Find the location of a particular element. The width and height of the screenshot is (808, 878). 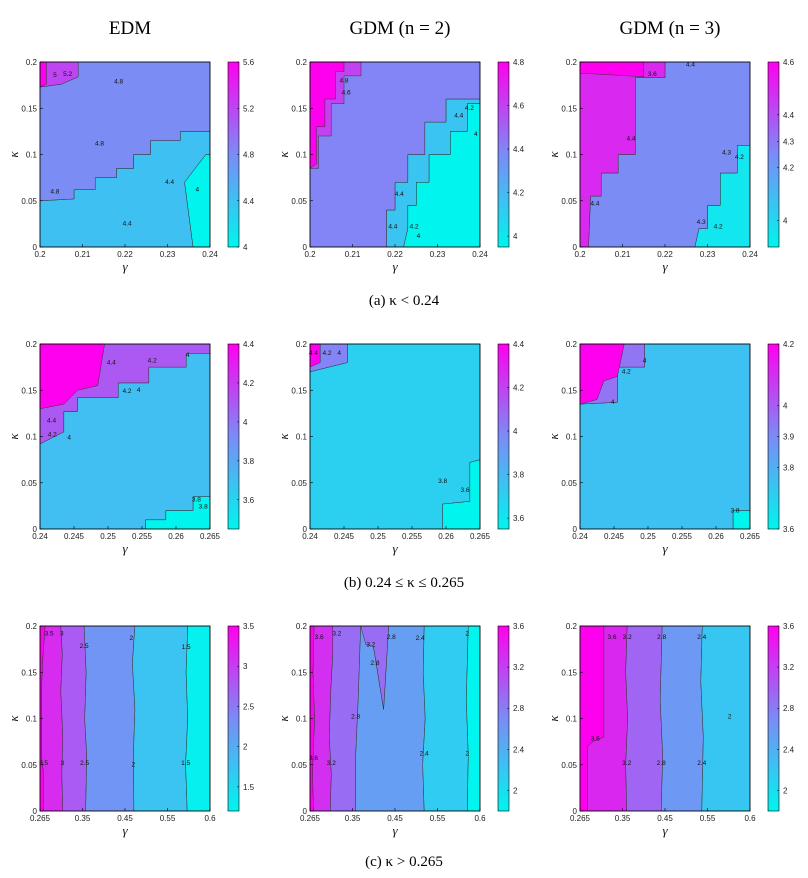

y-axis-label: κ is located at coordinates (13, 718).